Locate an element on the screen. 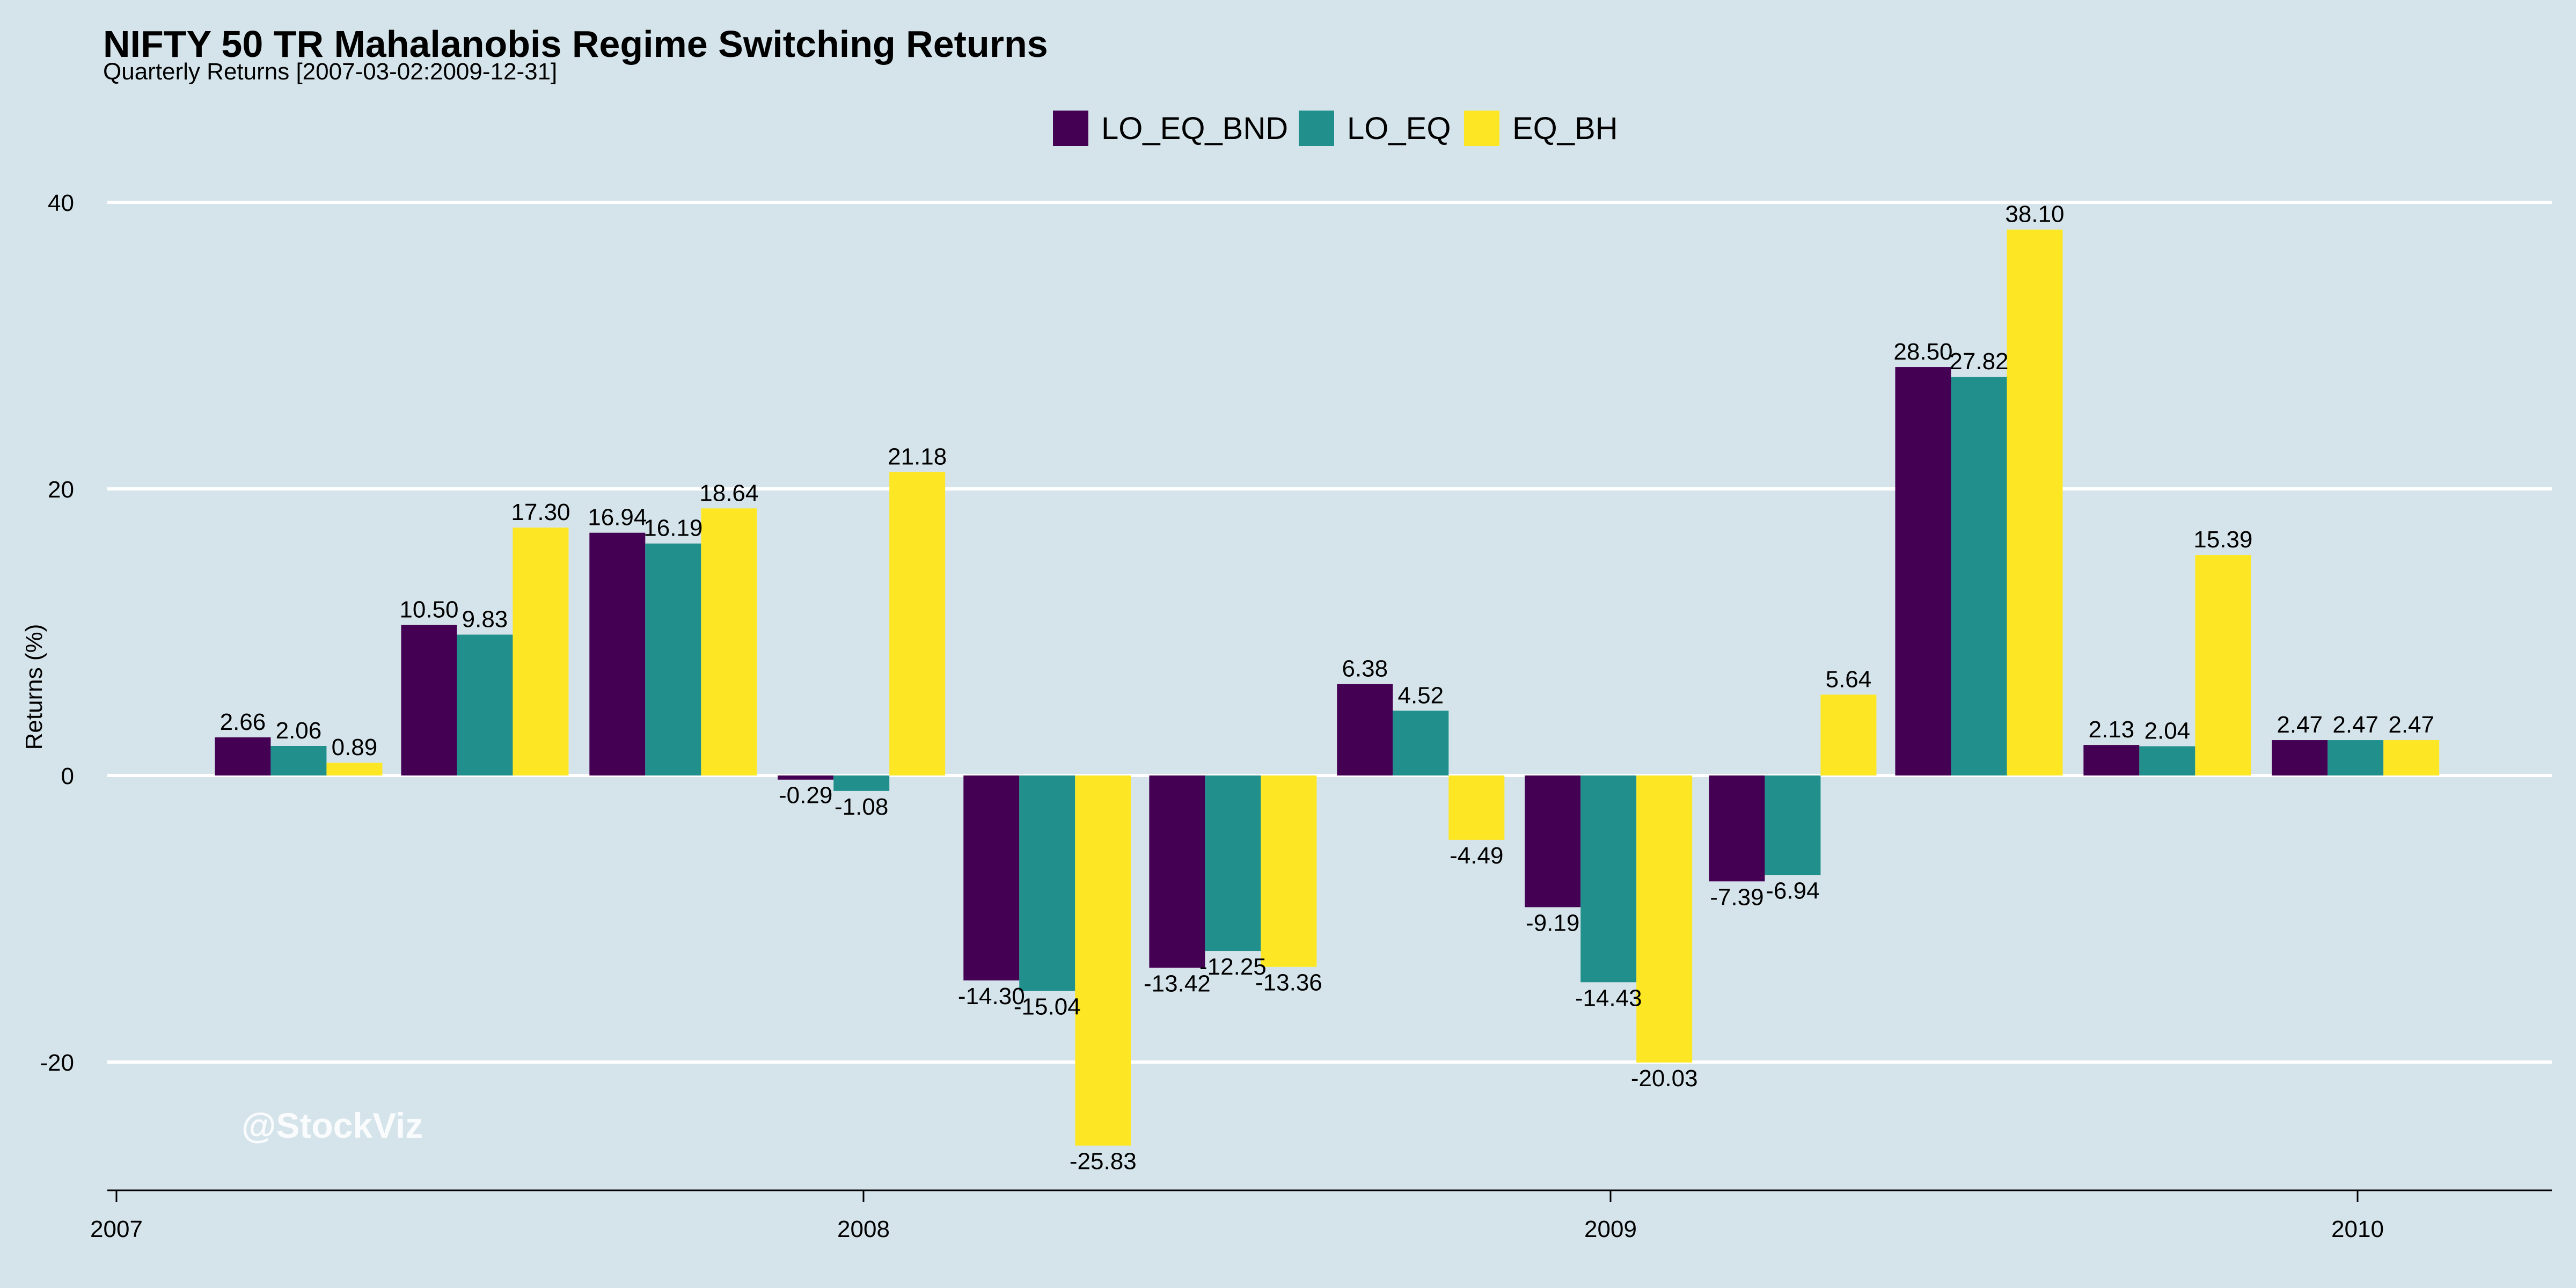 This screenshot has height=1288, width=2576. data-label: -14.30 is located at coordinates (991, 996).